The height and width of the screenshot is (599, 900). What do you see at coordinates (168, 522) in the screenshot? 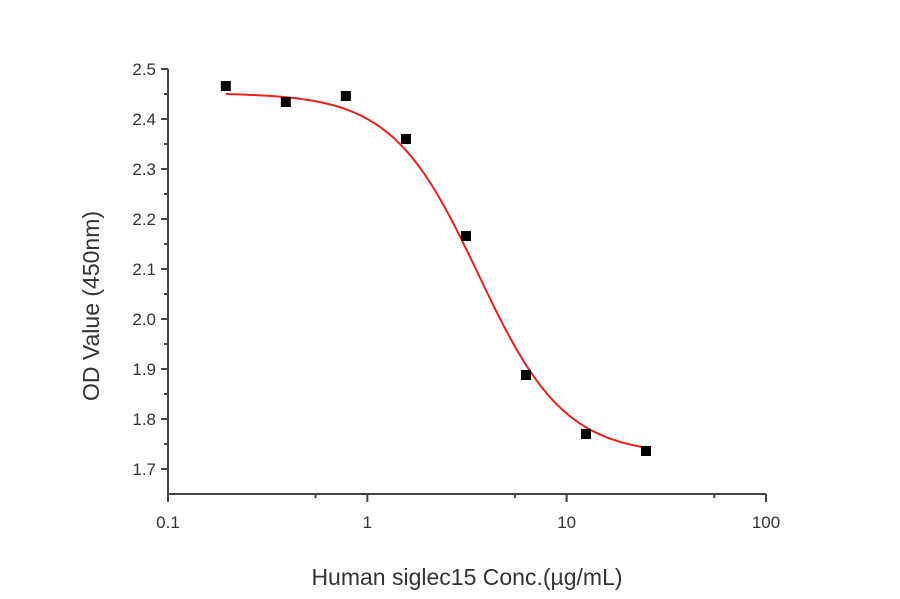
I see `x-tick-label: 0.1` at bounding box center [168, 522].